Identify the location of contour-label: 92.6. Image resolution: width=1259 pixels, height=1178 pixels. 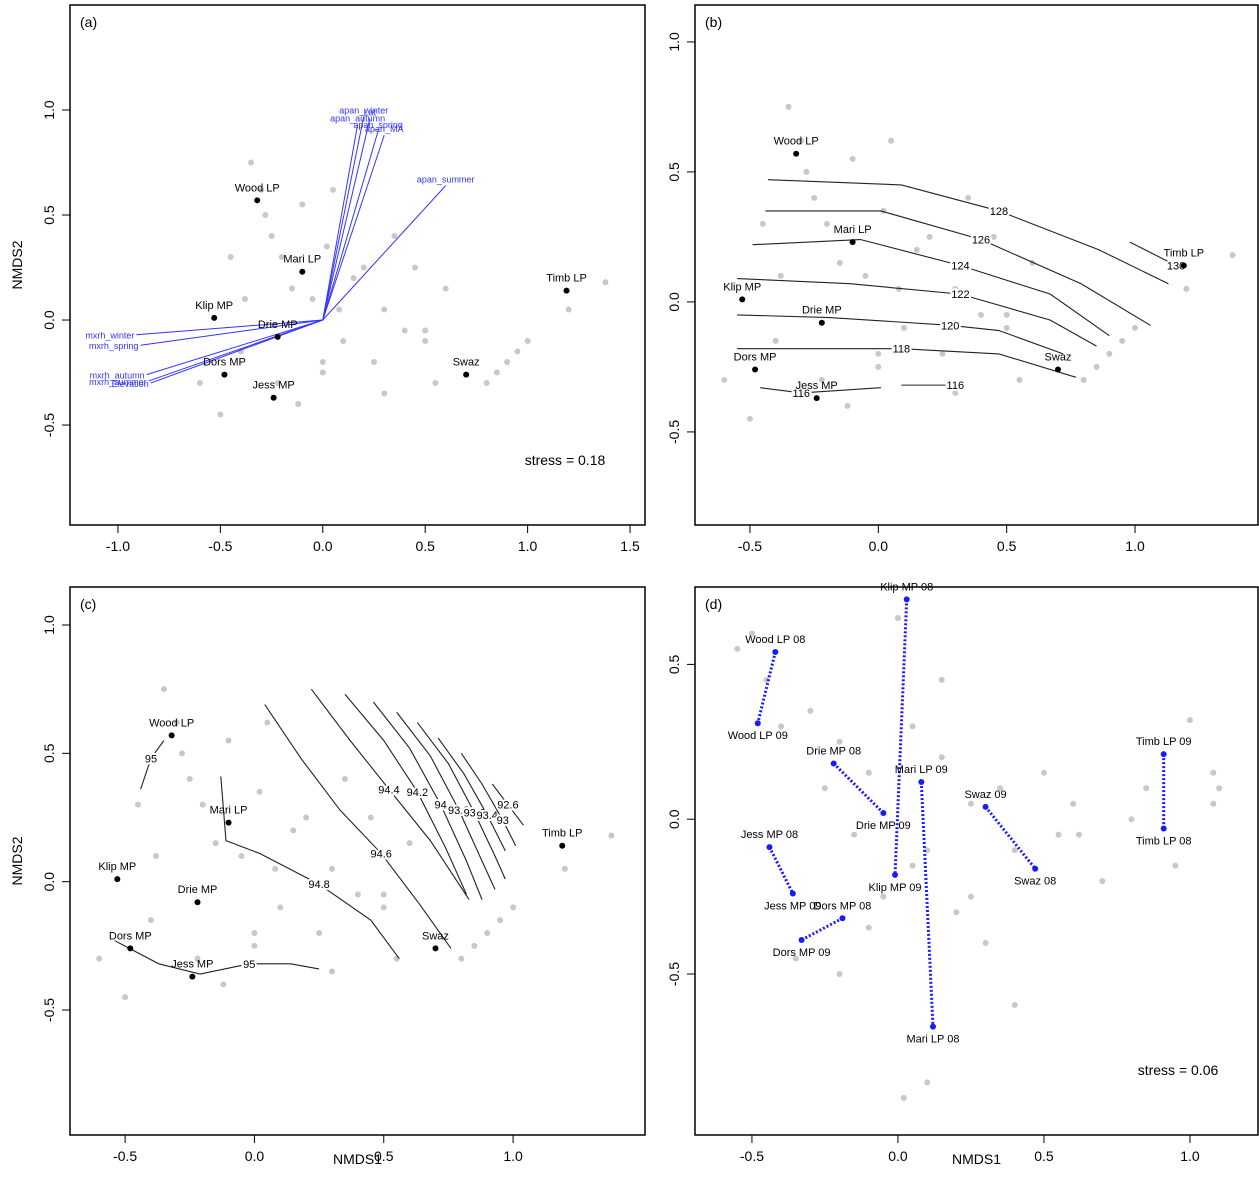
(507, 806).